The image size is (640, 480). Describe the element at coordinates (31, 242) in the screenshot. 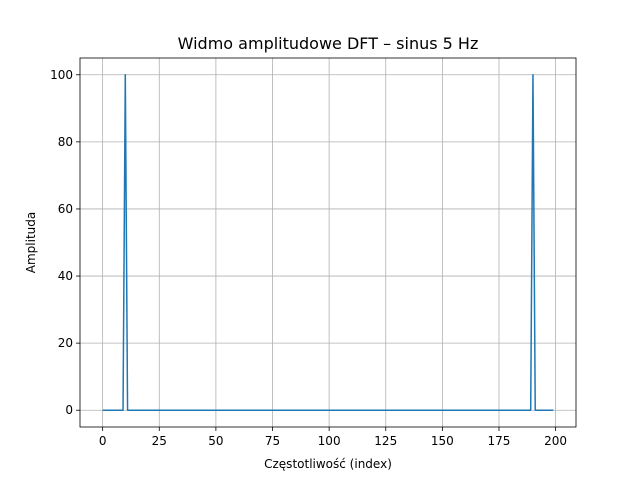

I see `y-axis-label: Amplituda` at that location.